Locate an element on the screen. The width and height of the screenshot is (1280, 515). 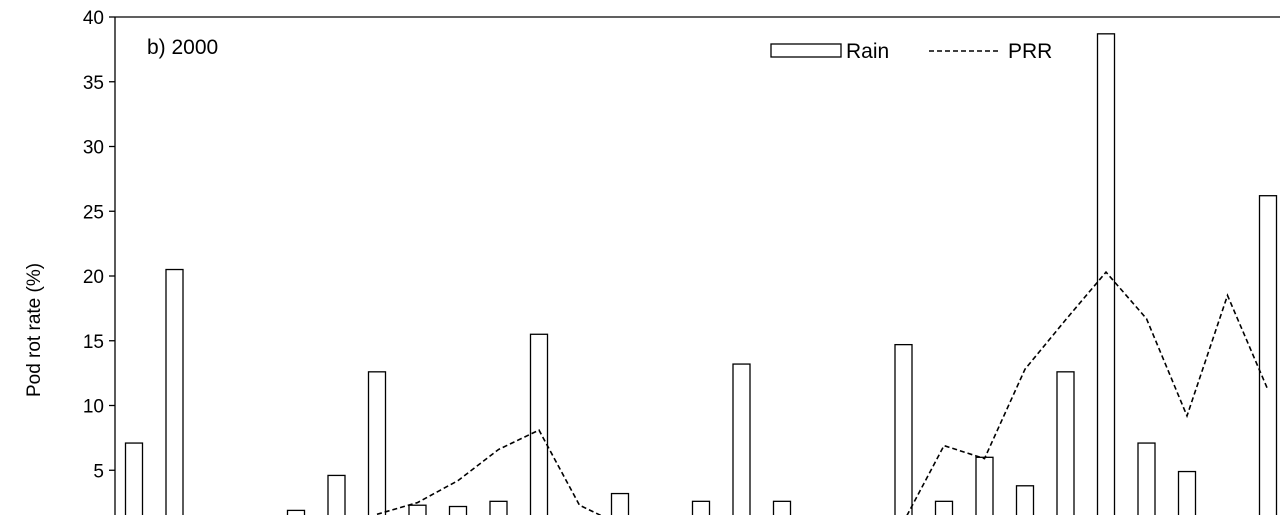
y-tick-label: 40 is located at coordinates (93, 18).